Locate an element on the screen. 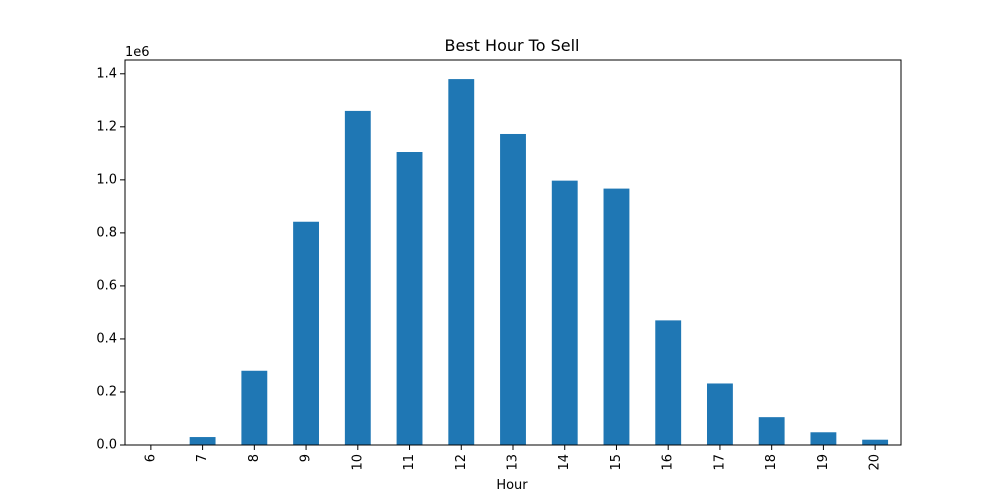 The width and height of the screenshot is (1000, 500). y-tick-label-5: 1.0 is located at coordinates (106, 179).